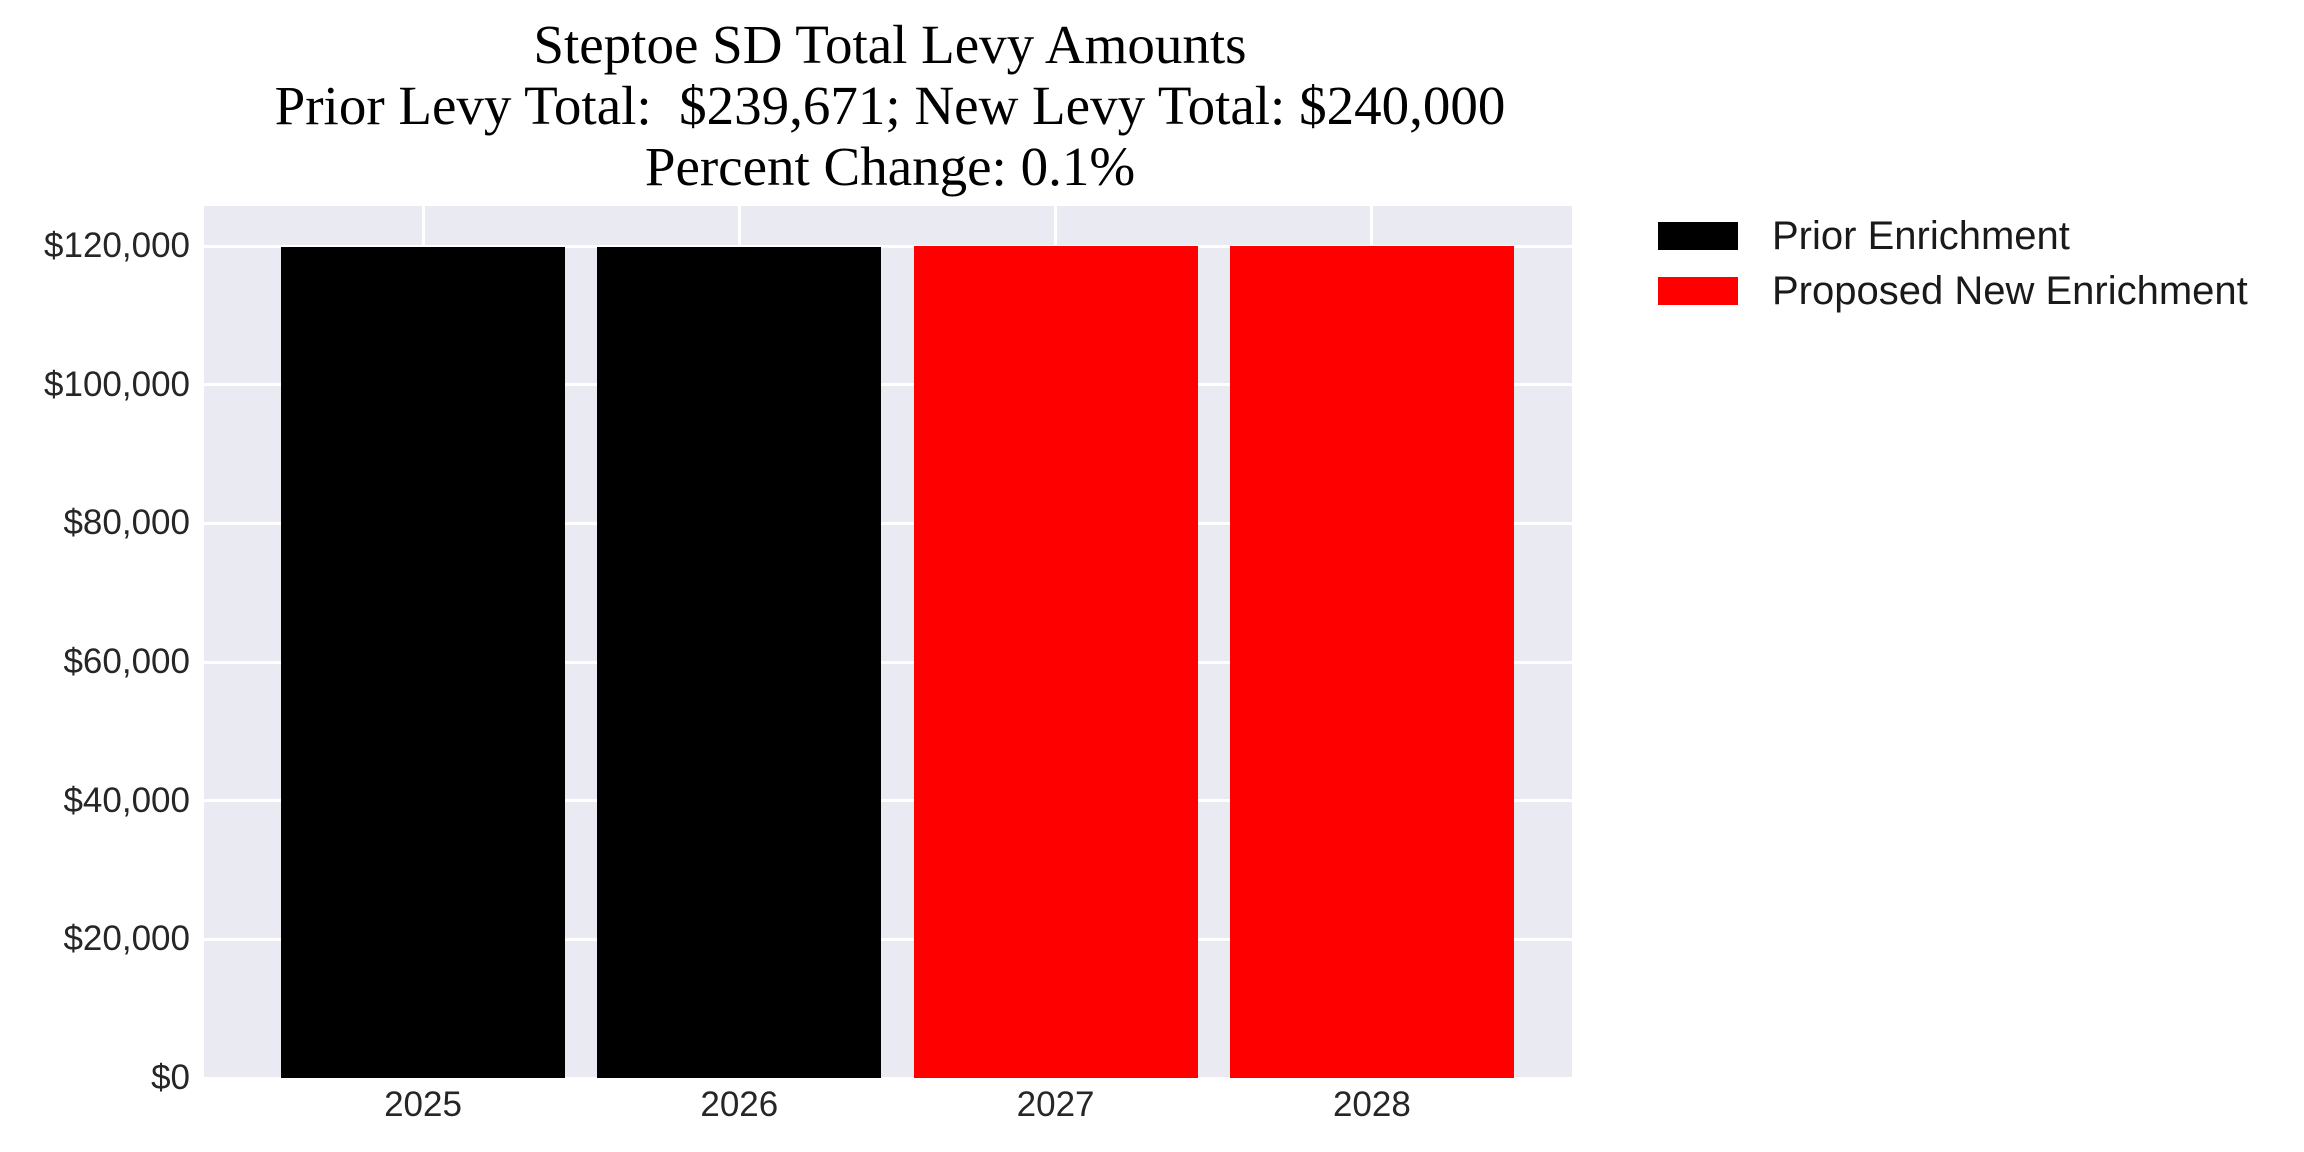  I want to click on y-tick-label-20000: $20,000, so click(126, 939).